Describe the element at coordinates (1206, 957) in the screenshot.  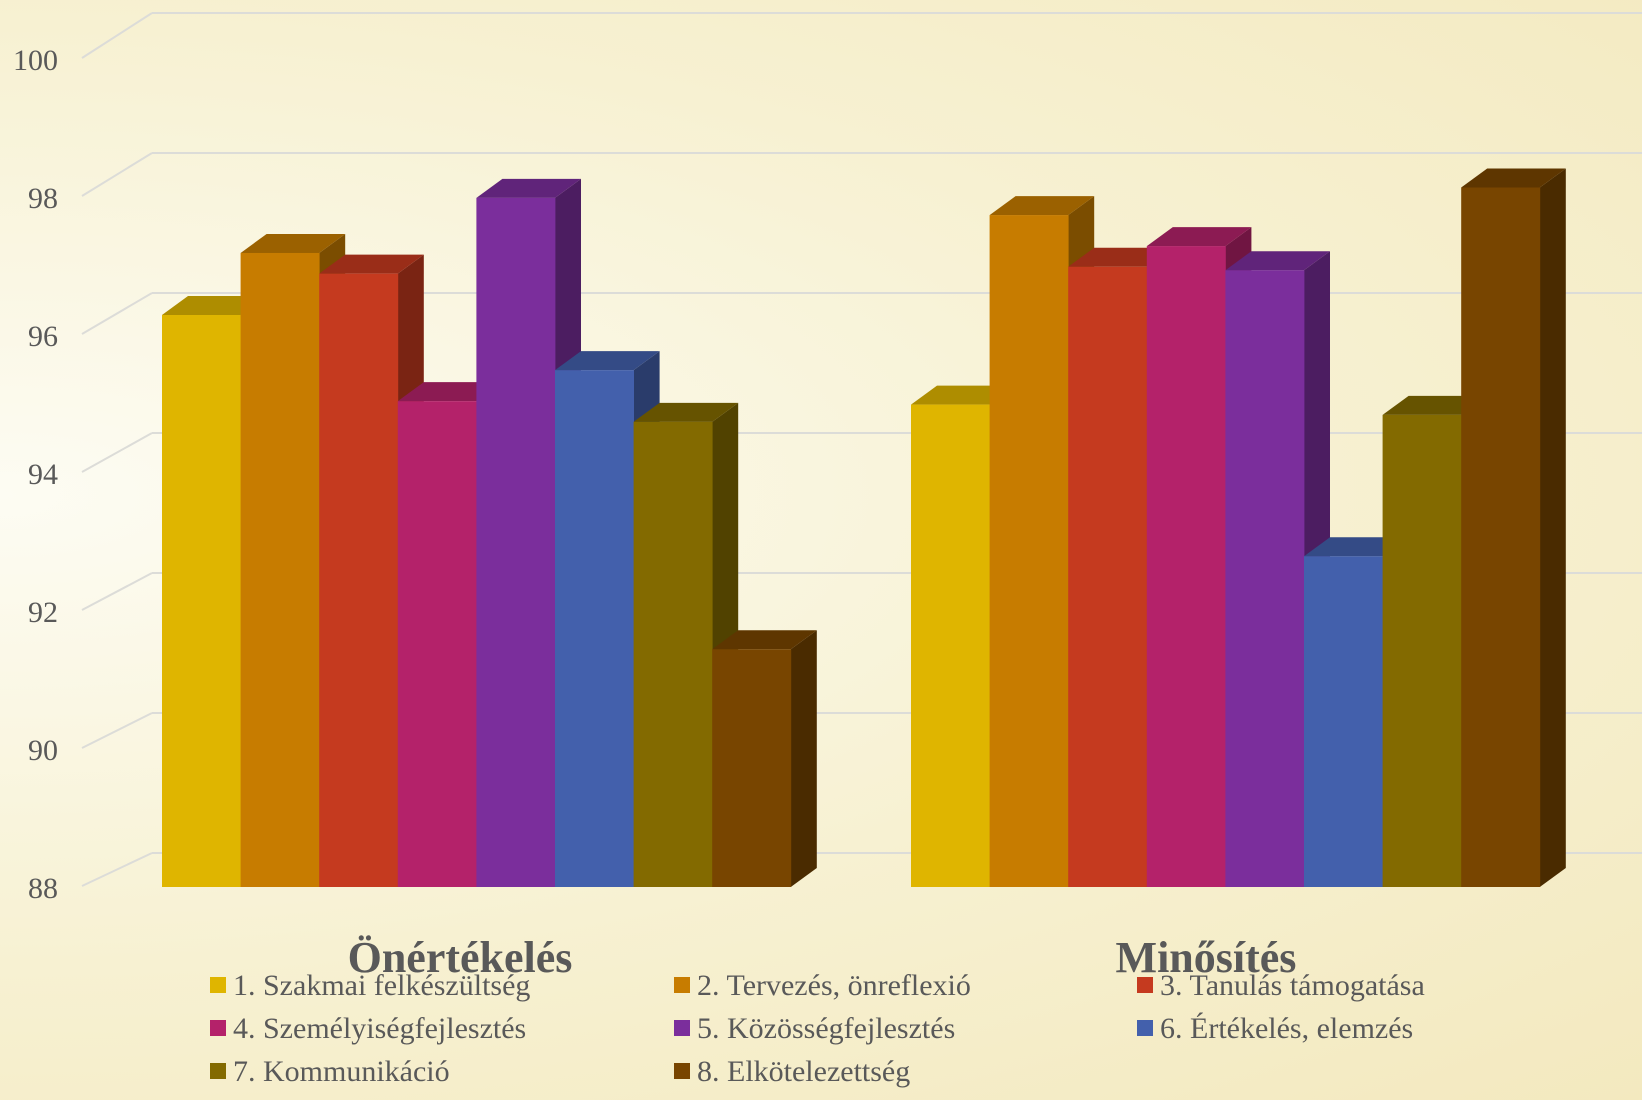
I see `category-label: Minősítés` at that location.